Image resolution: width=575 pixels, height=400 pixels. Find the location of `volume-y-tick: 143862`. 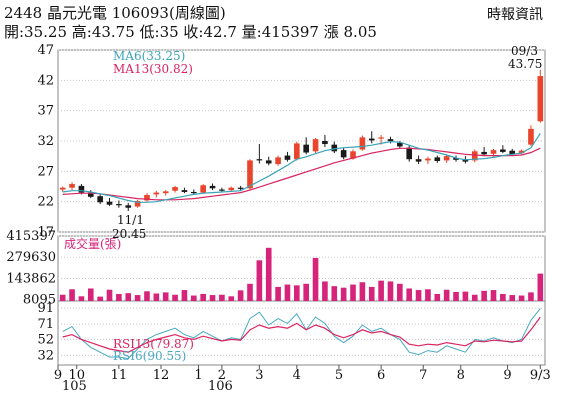

volume-y-tick: 143862 is located at coordinates (31, 278).